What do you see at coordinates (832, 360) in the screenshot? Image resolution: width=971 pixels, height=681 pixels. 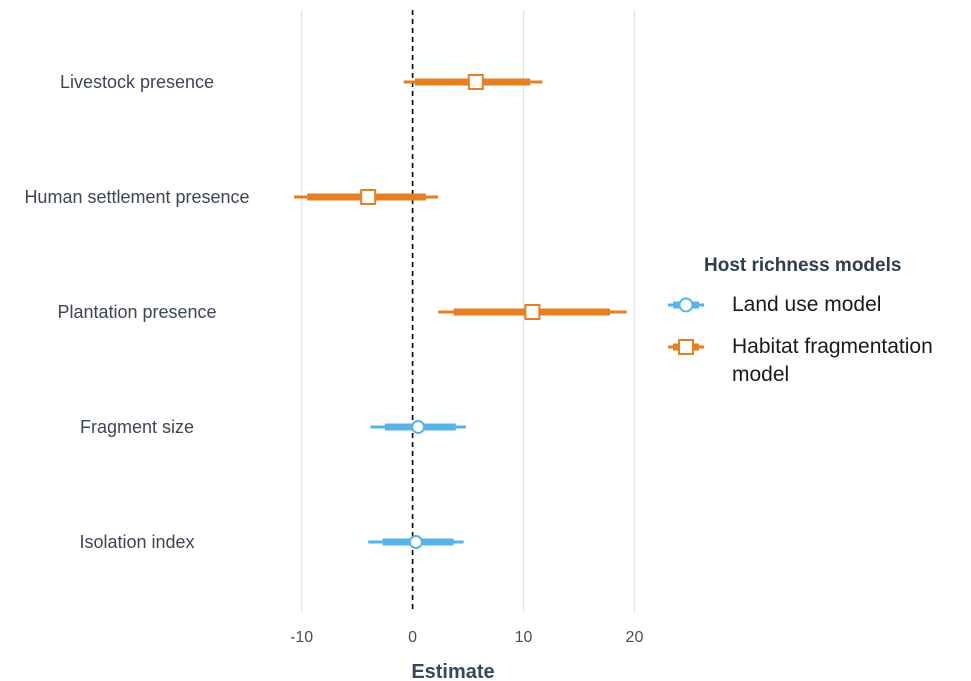 I see `legend-label-habitat: Habitat fragmentation model` at bounding box center [832, 360].